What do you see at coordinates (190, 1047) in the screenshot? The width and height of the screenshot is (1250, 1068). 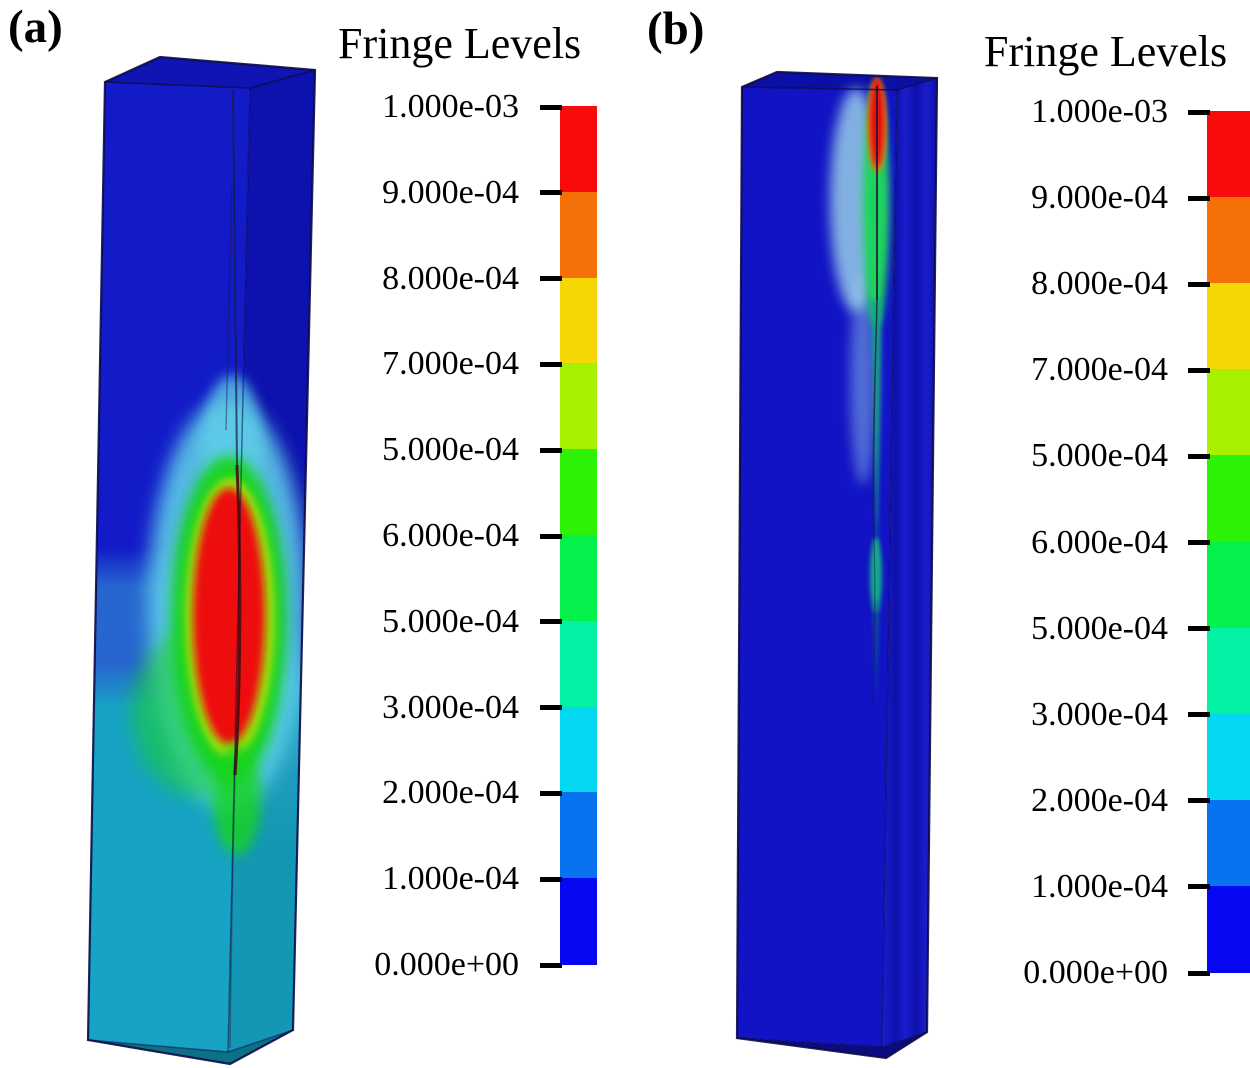 I see `column-a-bottom-face` at bounding box center [190, 1047].